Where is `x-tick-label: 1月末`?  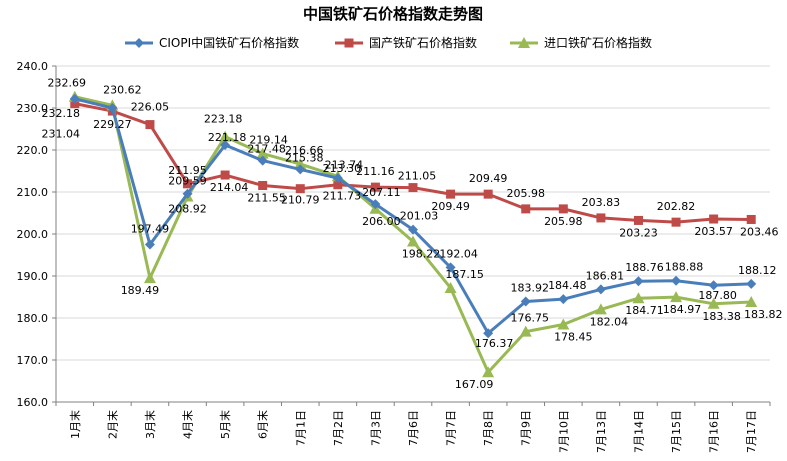
x-tick-label: 1月末 is located at coordinates (75, 424).